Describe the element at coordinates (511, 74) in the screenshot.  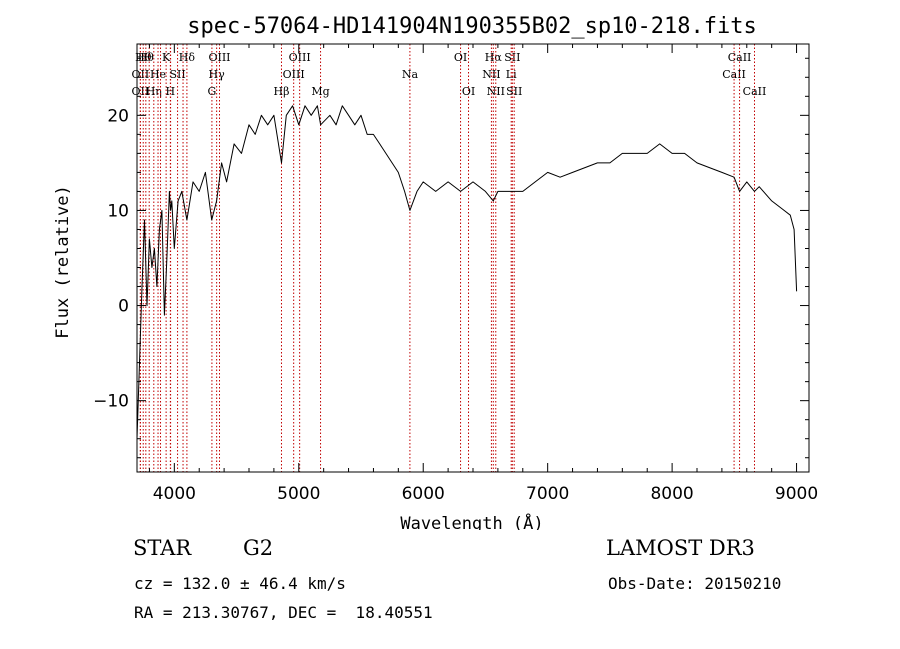
I see `marker-label: Li` at that location.